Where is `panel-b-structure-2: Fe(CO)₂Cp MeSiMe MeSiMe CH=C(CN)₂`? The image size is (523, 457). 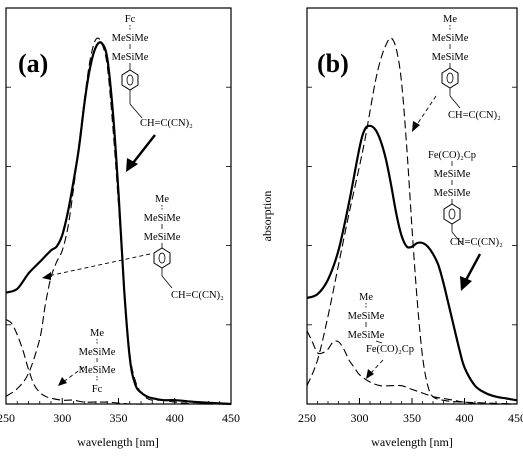
panel-b-structure-2: Fe(CO)₂Cp MeSiMe MeSiMe CH=C(CN)₂ is located at coordinates (465, 199).